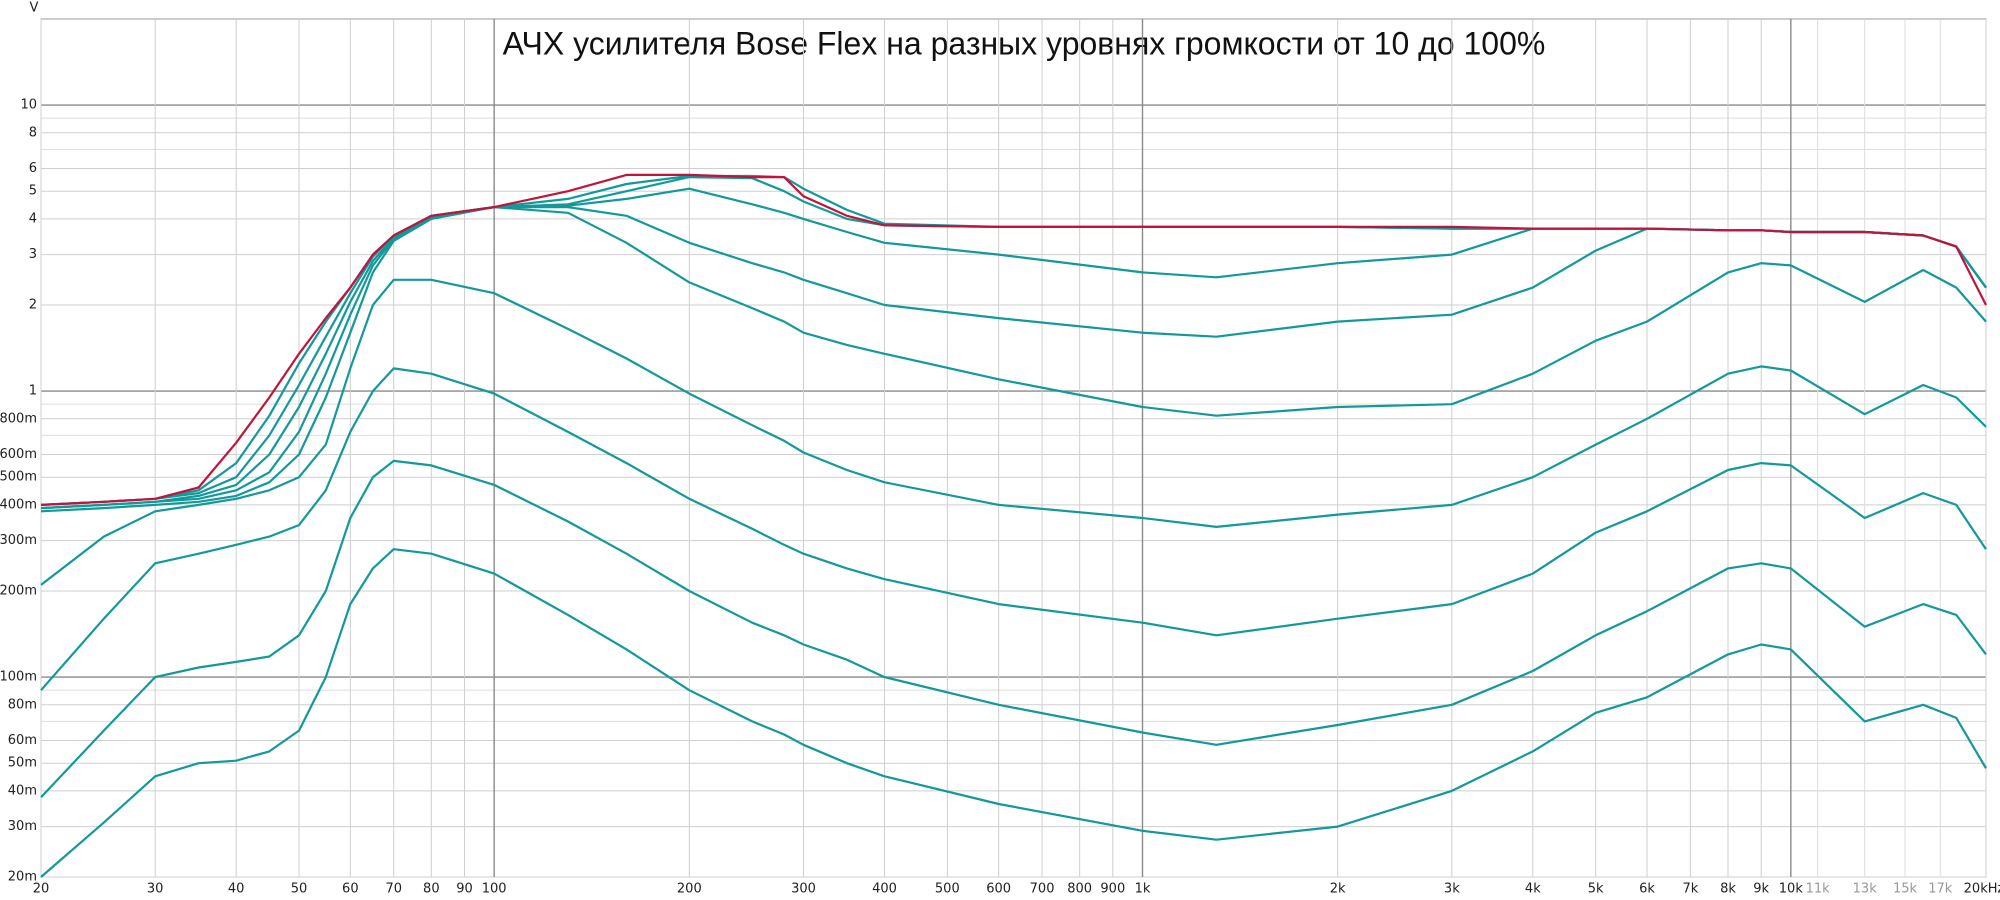 This screenshot has height=900, width=2000. Describe the element at coordinates (41, 889) in the screenshot. I see `x-tick-label: 20` at that location.